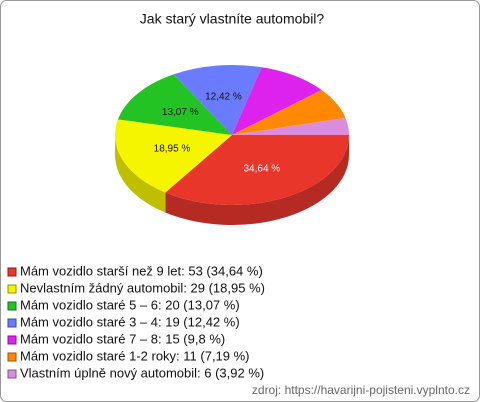 The image size is (480, 402). What do you see at coordinates (135, 355) in the screenshot?
I see `legend-label: Mám vozidlo staré 1-2 roky: 11 (7,19 %)` at bounding box center [135, 355].